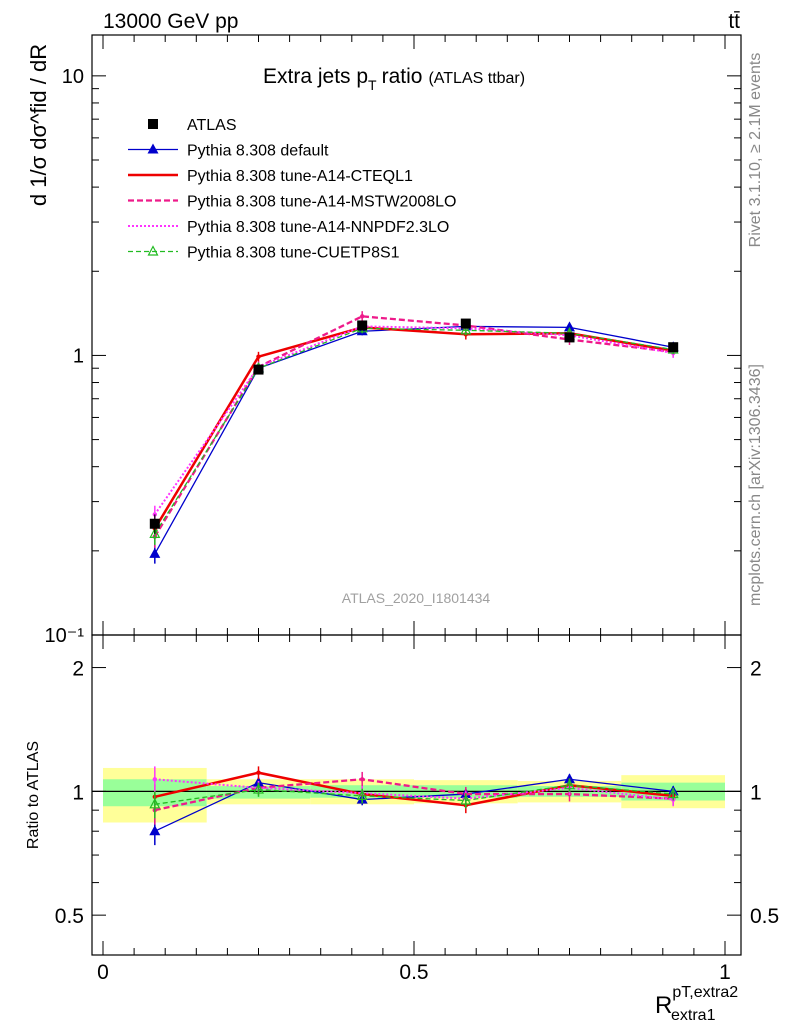  Describe the element at coordinates (69, 916) in the screenshot. I see `ratio-y-tick-label: 0.5` at that location.